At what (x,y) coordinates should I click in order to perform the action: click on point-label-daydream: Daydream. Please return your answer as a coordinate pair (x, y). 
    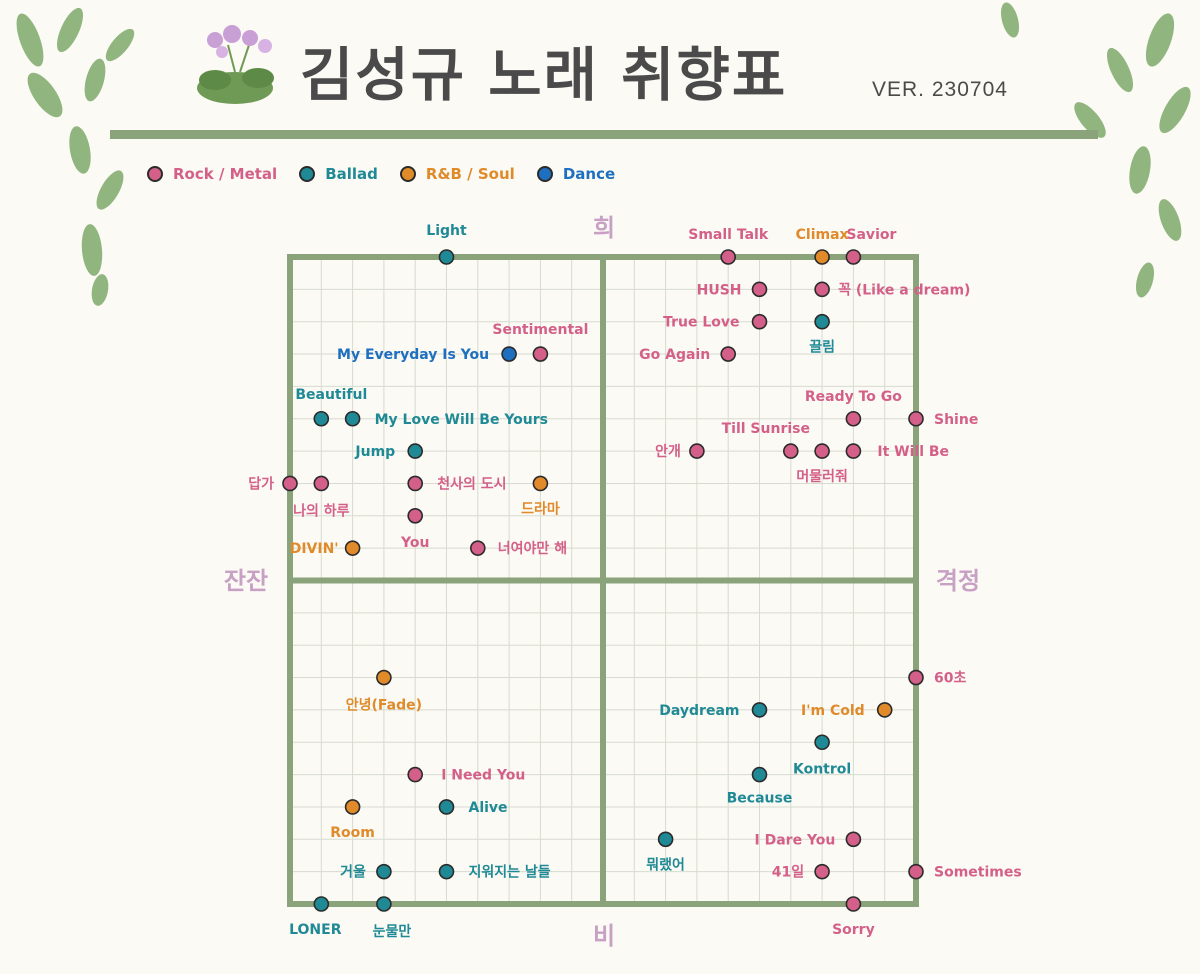
    Looking at the image, I should click on (699, 711).